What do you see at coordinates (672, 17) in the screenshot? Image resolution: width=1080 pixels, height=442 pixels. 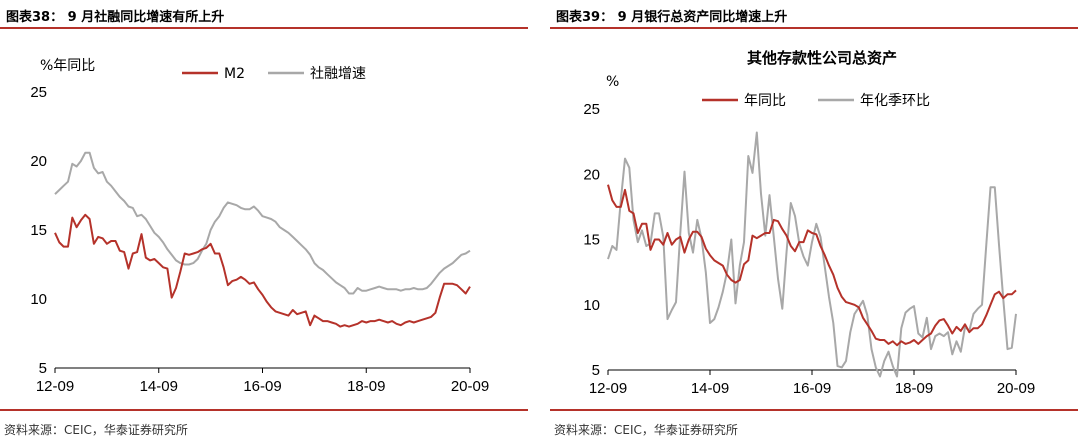 I see `panel-title: 图表39： 9 月银行总资产同比增速上升` at bounding box center [672, 17].